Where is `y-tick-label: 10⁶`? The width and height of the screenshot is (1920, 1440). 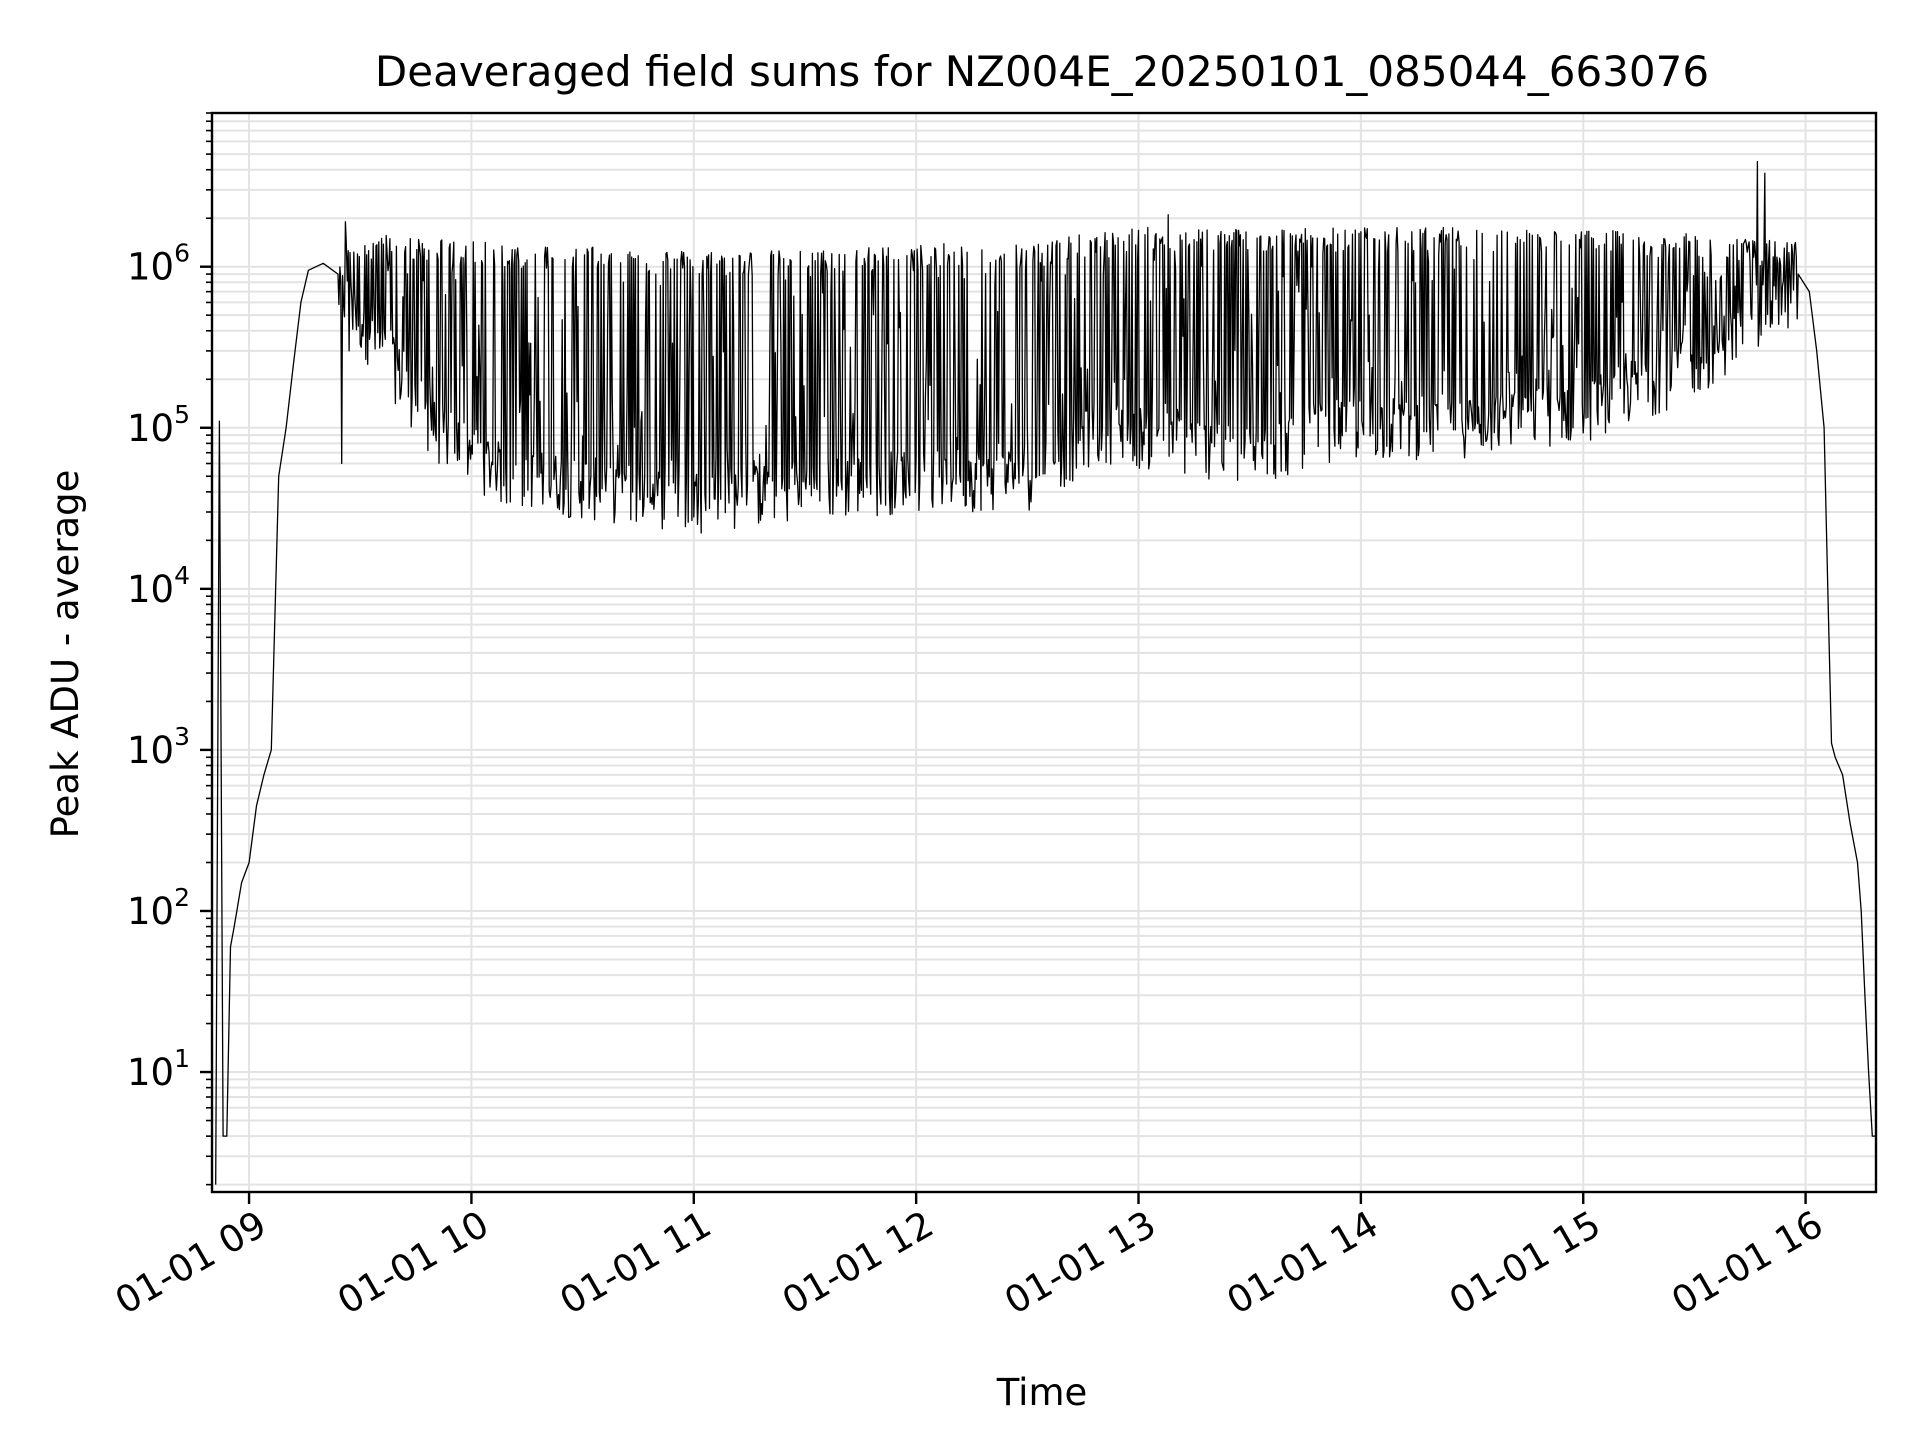
y-tick-label: 10⁶ is located at coordinates (158, 264).